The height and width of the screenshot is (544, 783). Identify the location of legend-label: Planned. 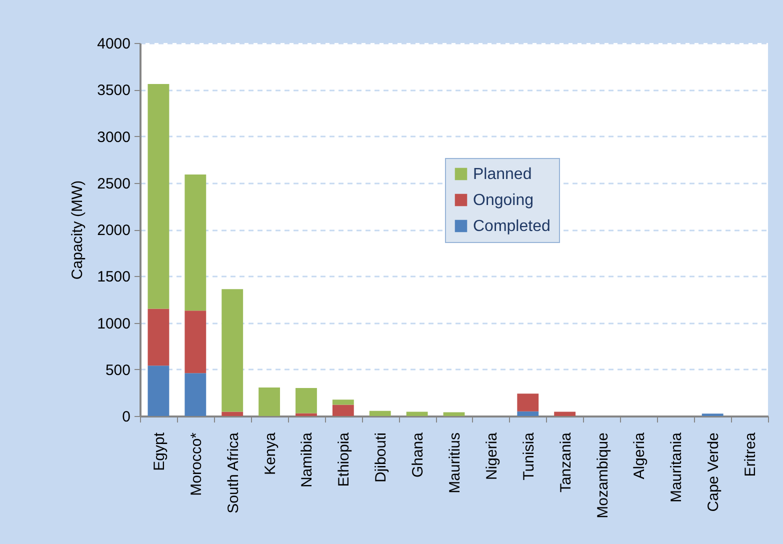
(502, 174).